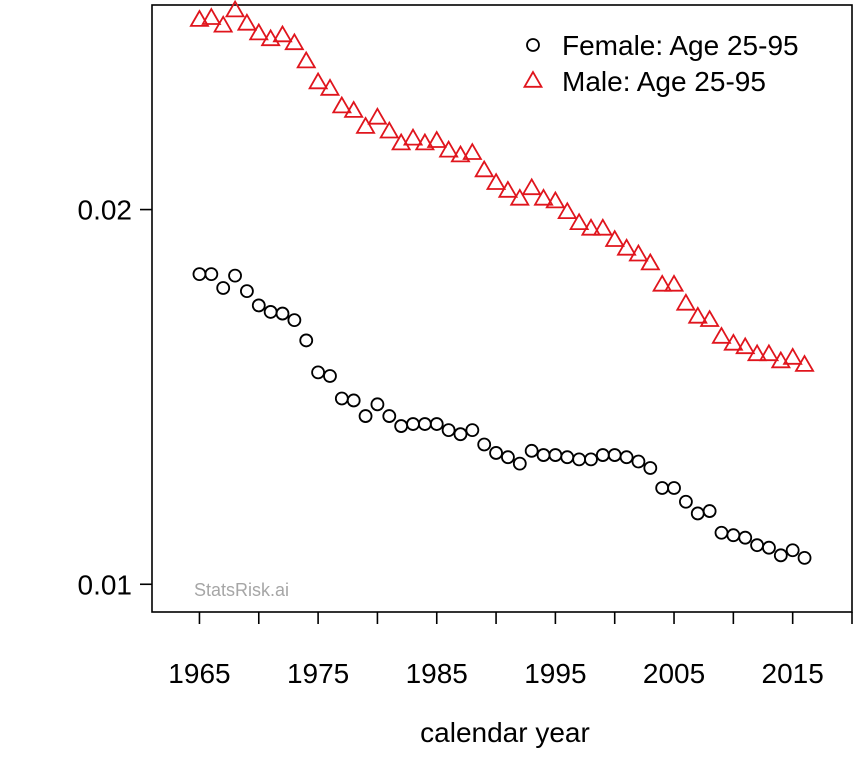  I want to click on legend: Female: Age 25-95 Male: Age 25-95, so click(660, 63).